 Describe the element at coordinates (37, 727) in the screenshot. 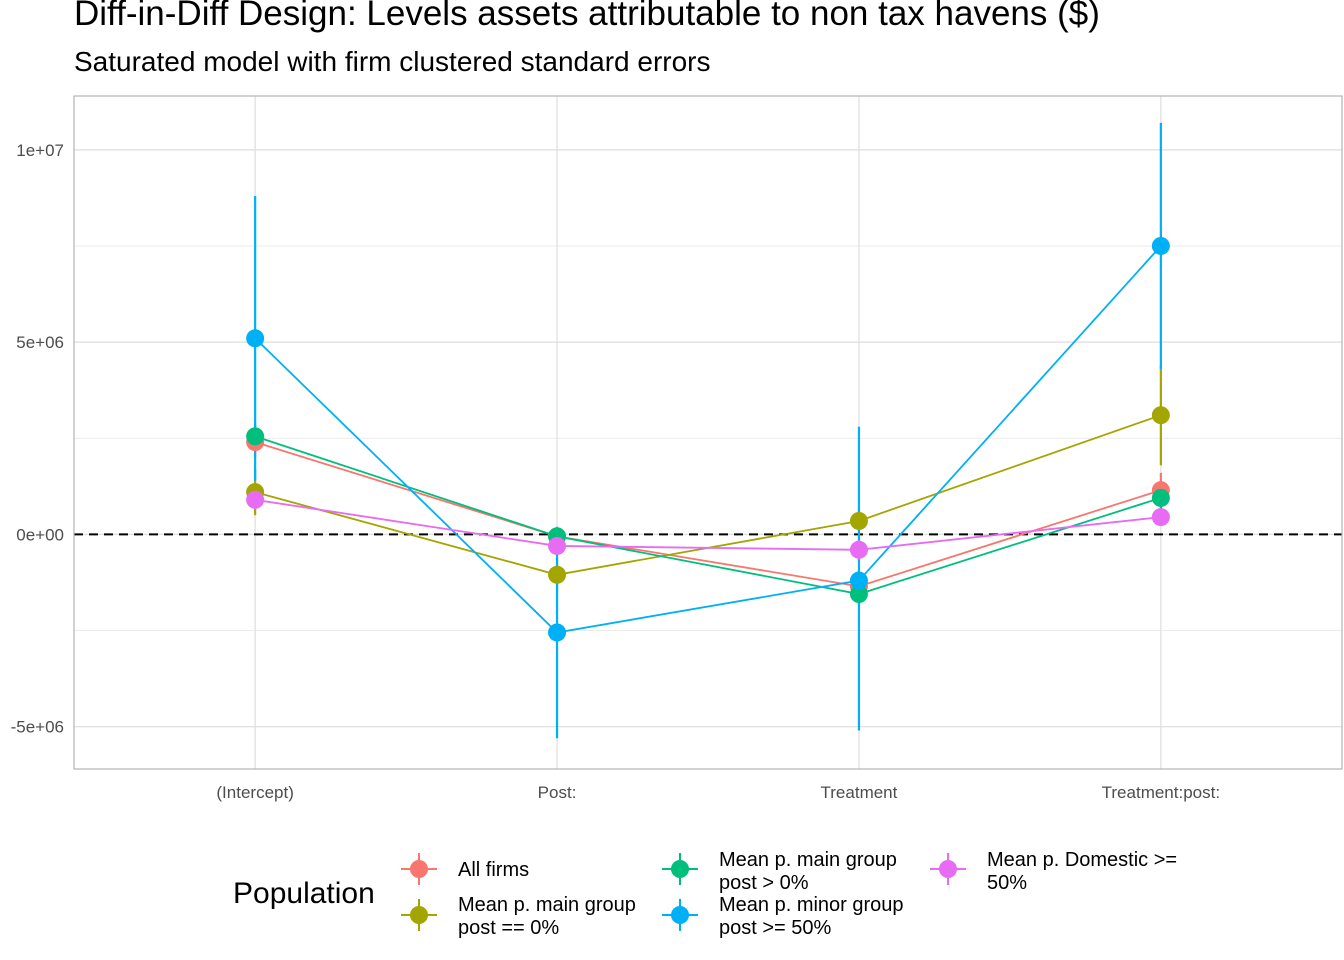

I see `y-tick-label: -5e+06` at that location.